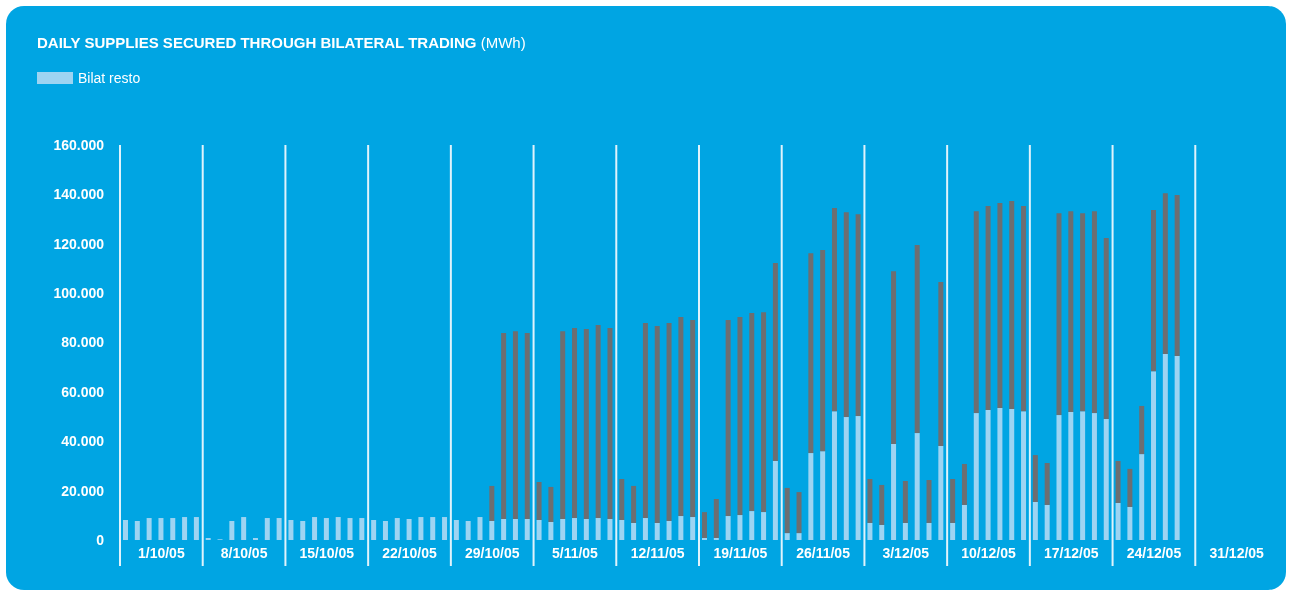 The width and height of the screenshot is (1292, 593). What do you see at coordinates (740, 552) in the screenshot?
I see `x-tick-label: 19/11/05` at bounding box center [740, 552].